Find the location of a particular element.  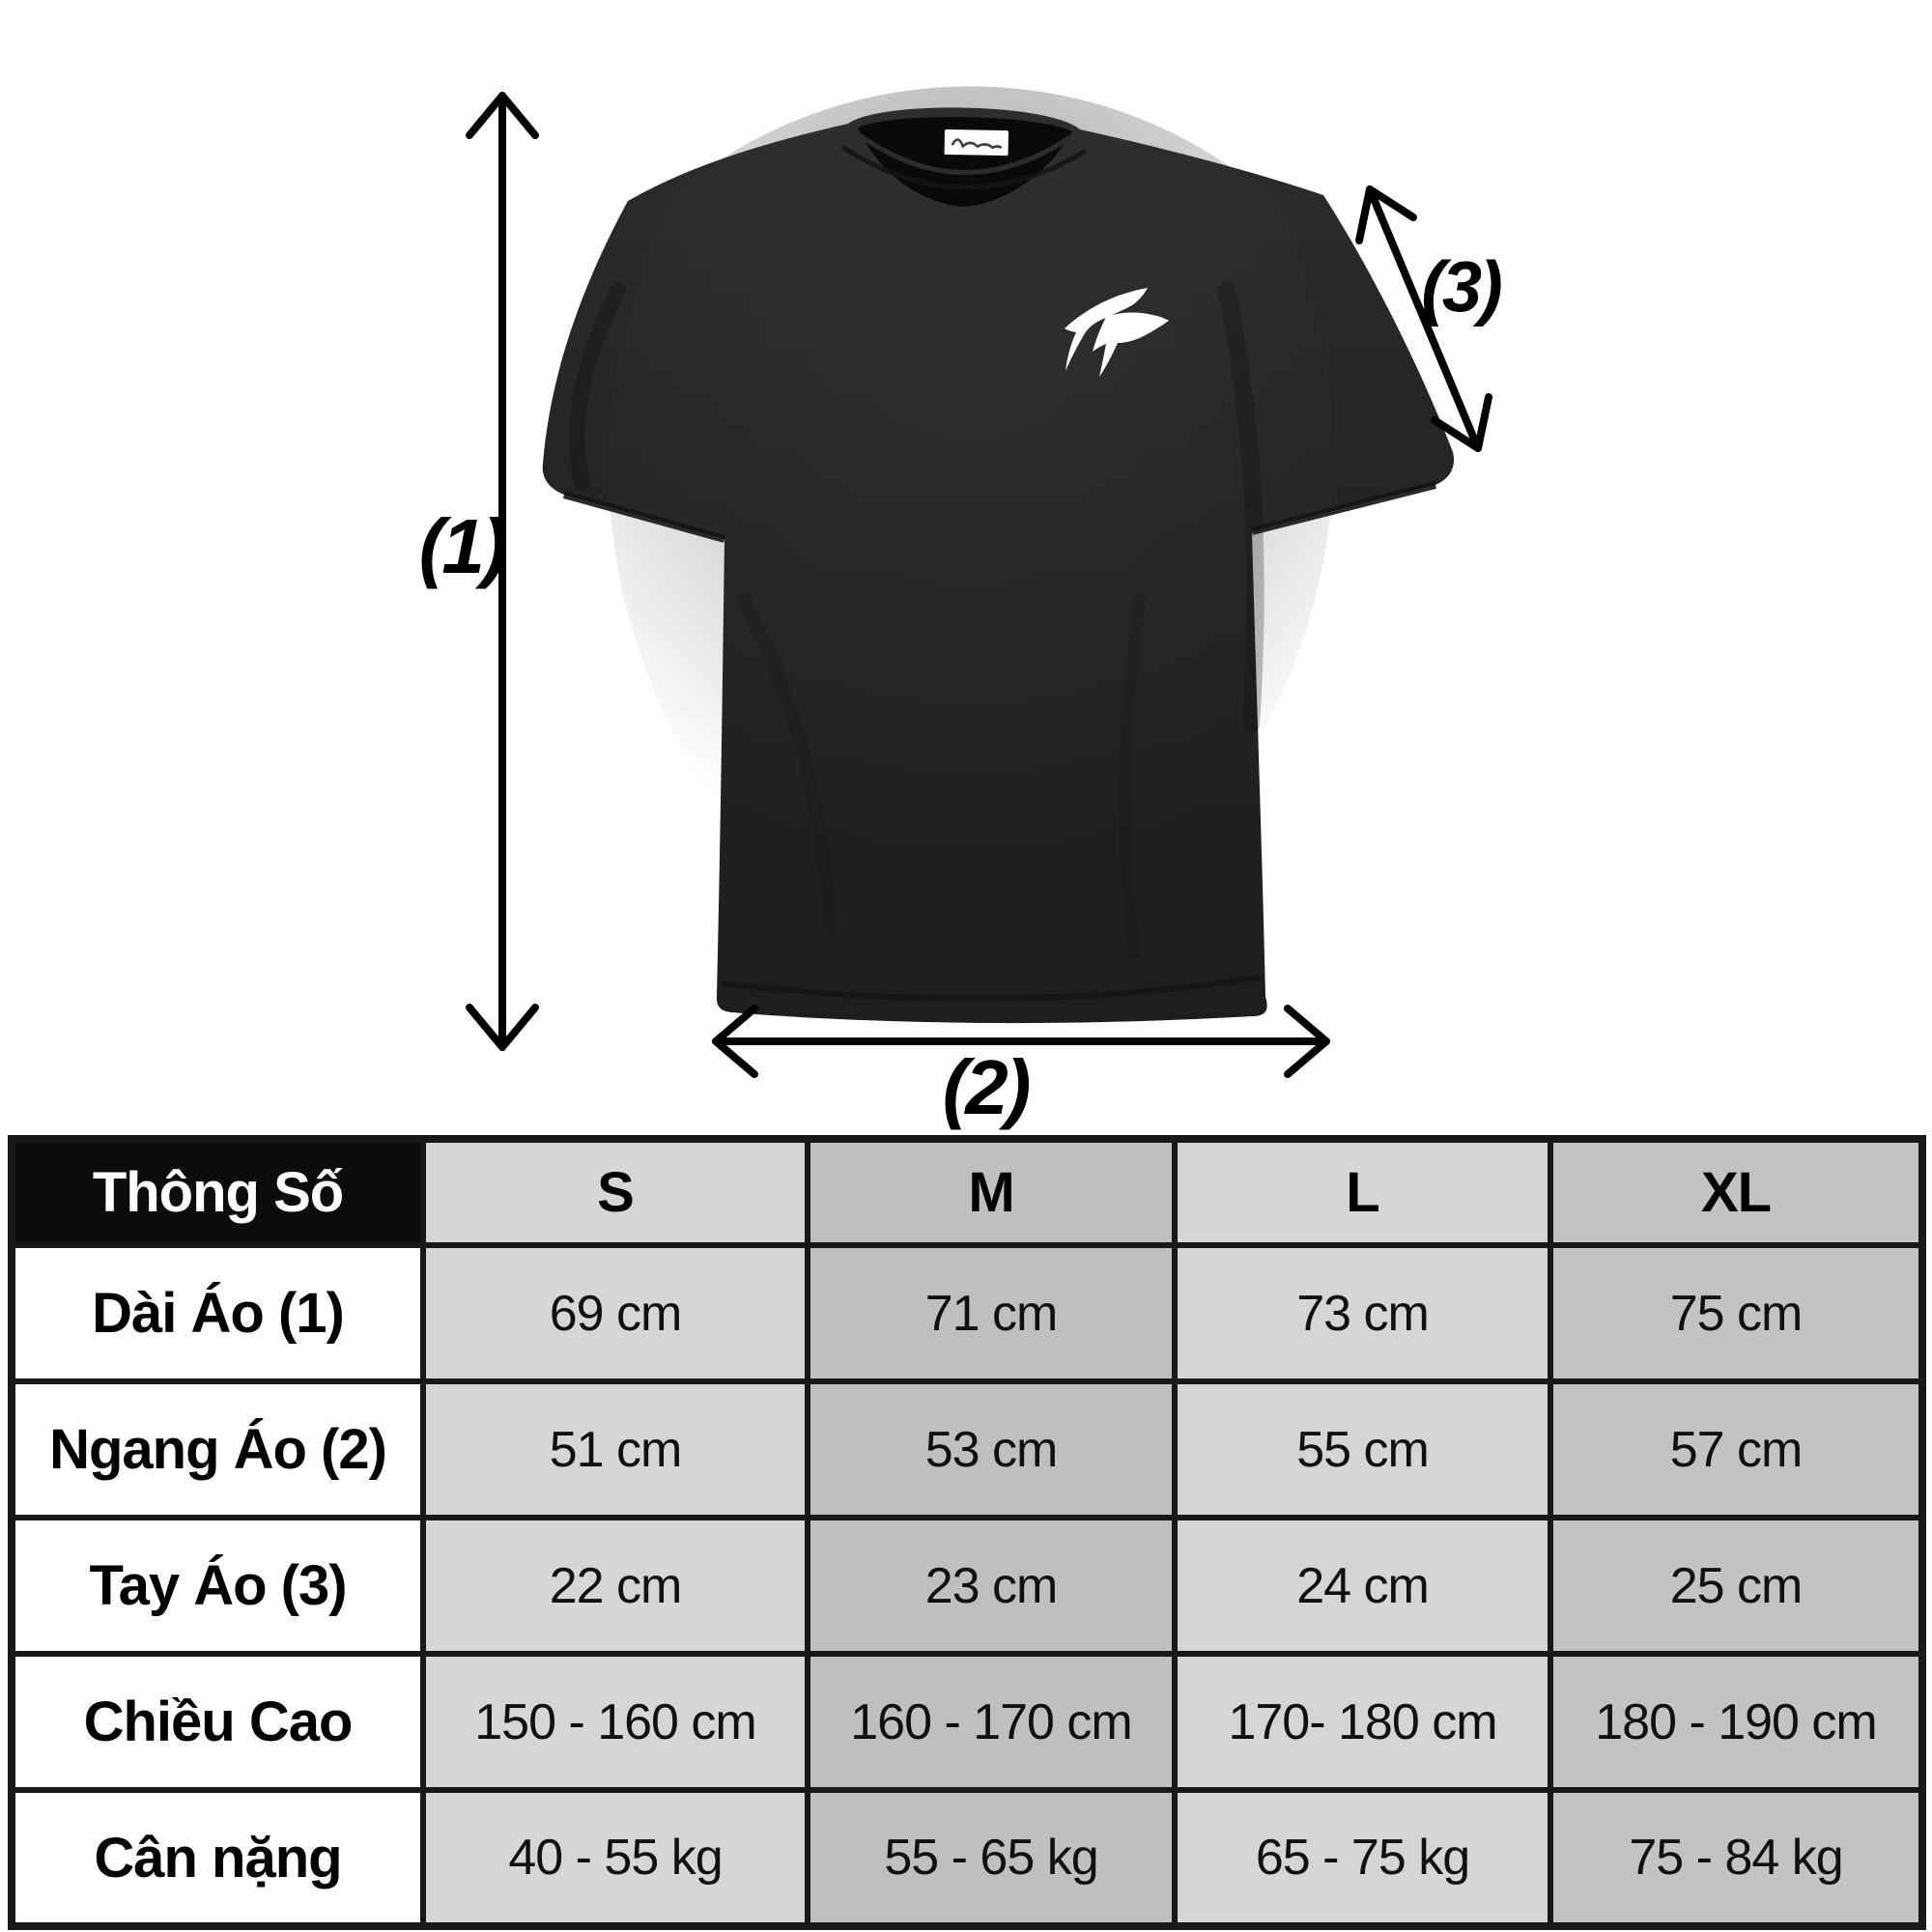

size-cell: 71 cm is located at coordinates (992, 1313).